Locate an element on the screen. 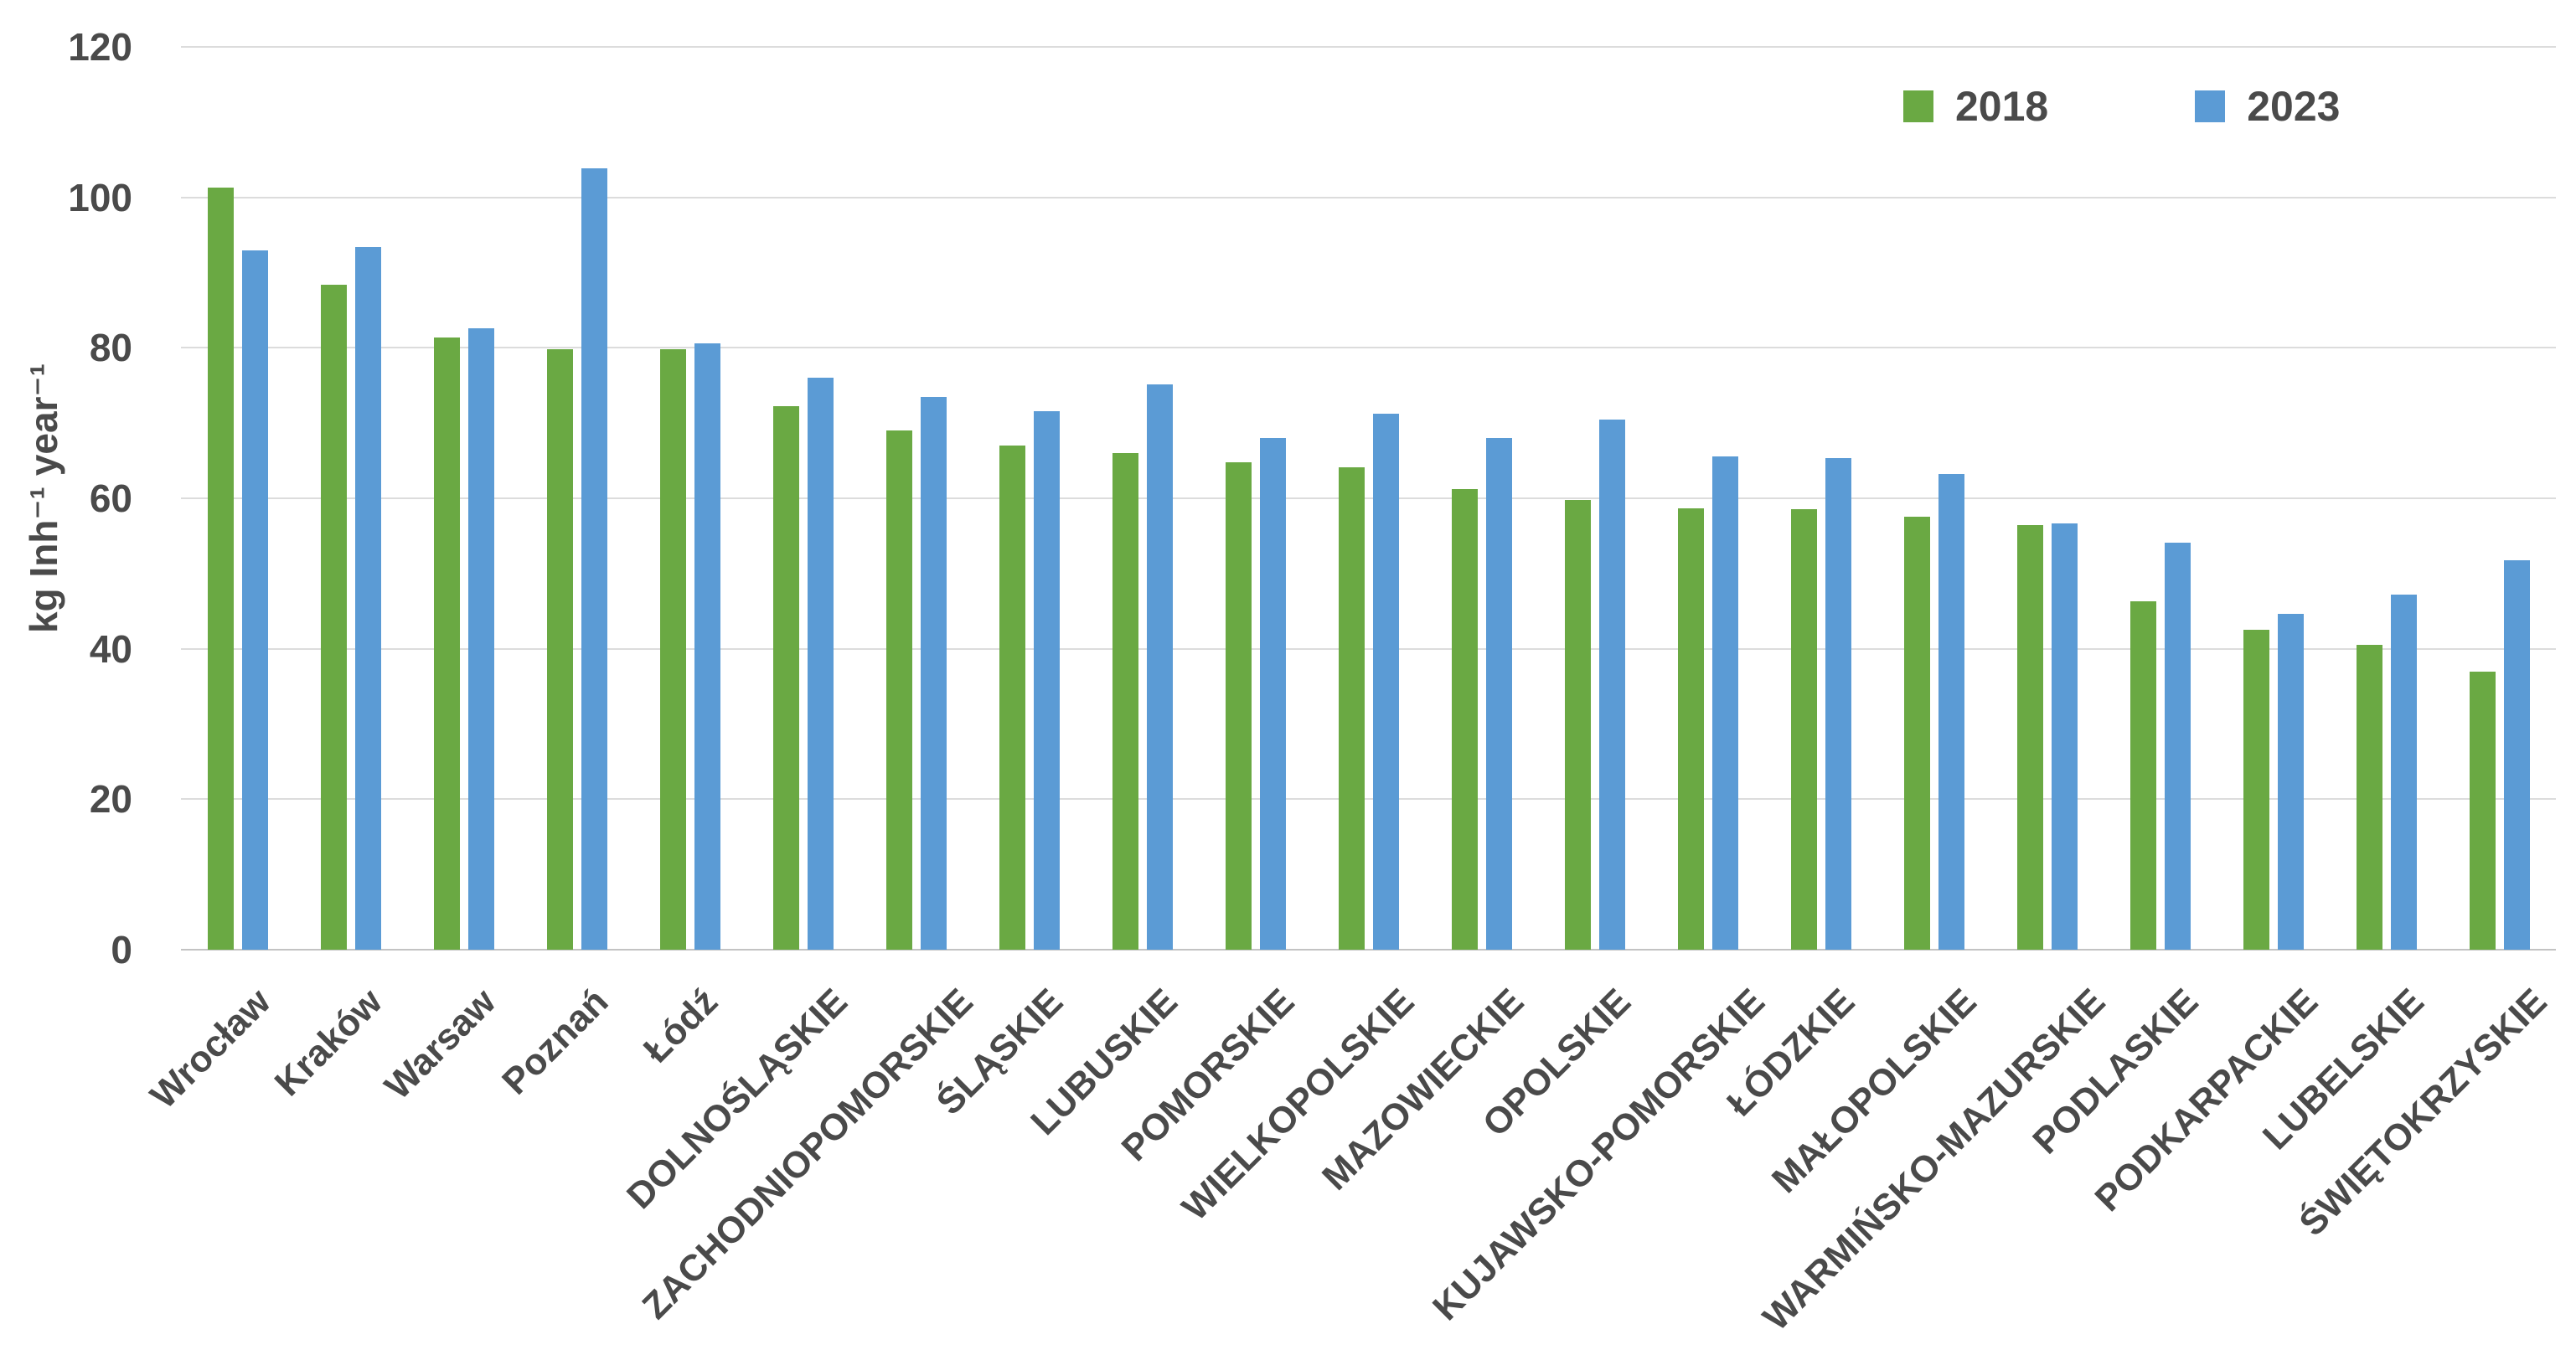  bar-2023-Poznań is located at coordinates (594, 558).